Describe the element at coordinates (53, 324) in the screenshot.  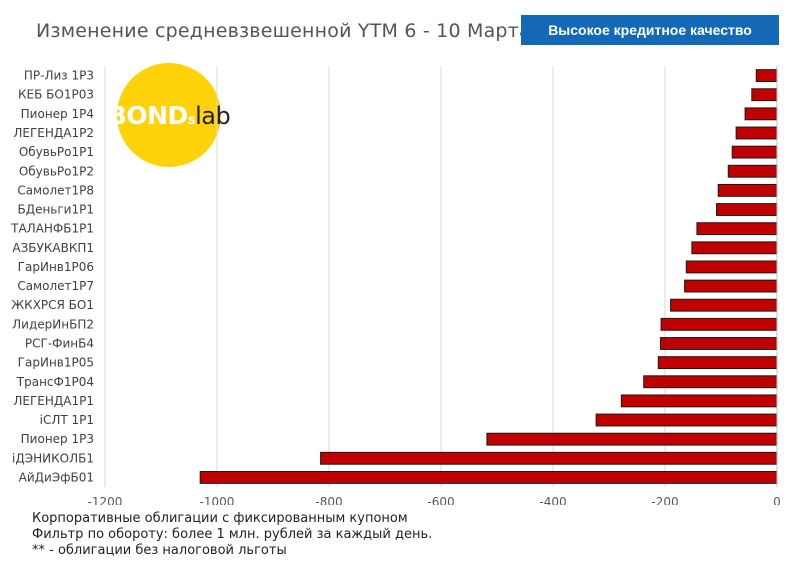
I see `category-label: ЛидерИнБП2` at that location.